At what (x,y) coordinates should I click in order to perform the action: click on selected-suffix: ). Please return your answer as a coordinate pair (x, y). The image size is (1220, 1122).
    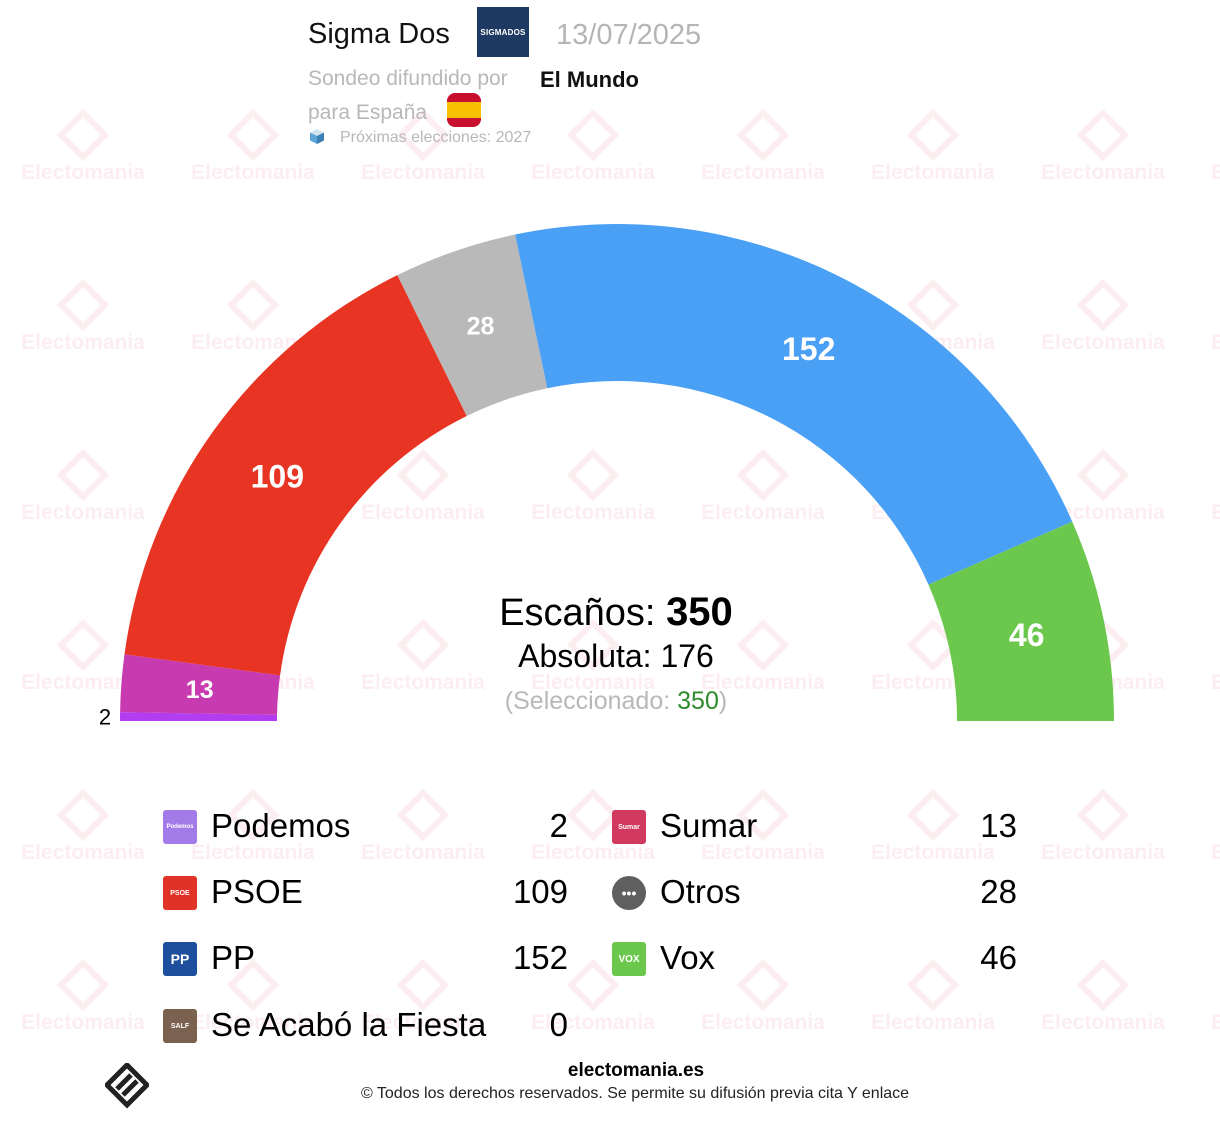
    Looking at the image, I should click on (723, 701).